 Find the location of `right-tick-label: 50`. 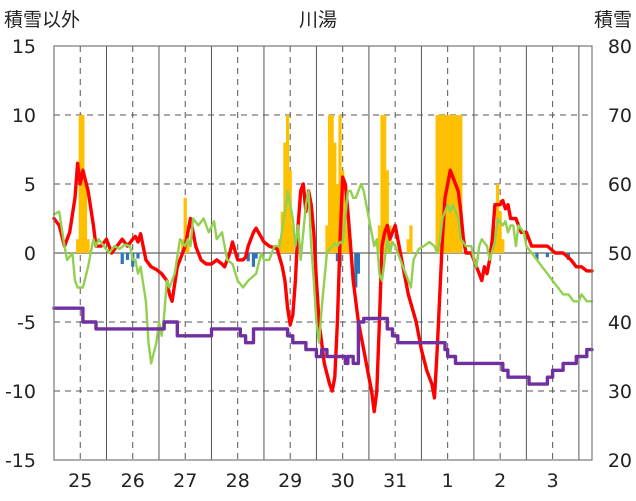

right-tick-label: 50 is located at coordinates (620, 254).